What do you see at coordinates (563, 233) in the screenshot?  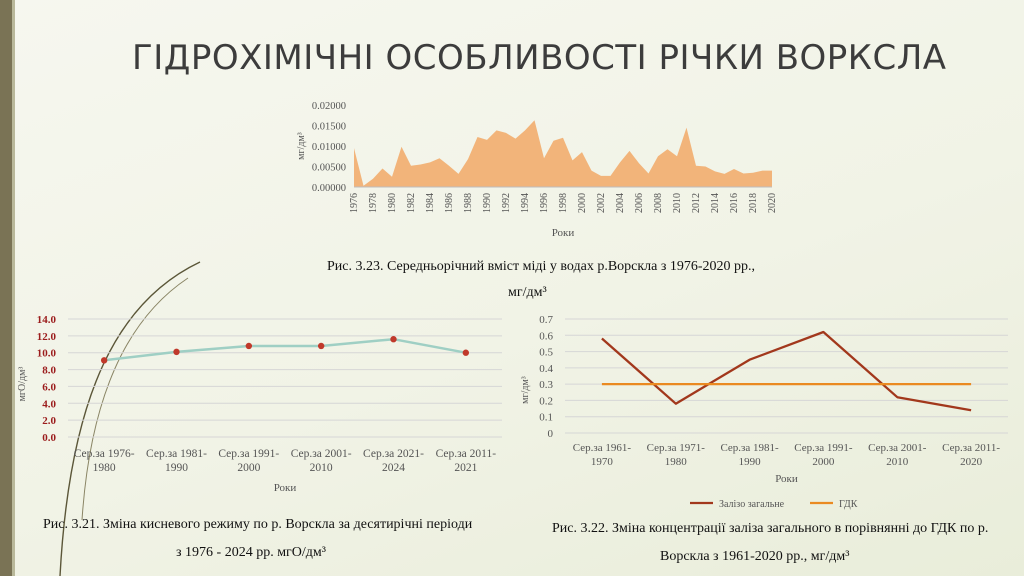 I see `copper-x-axis-label: Роки` at bounding box center [563, 233].